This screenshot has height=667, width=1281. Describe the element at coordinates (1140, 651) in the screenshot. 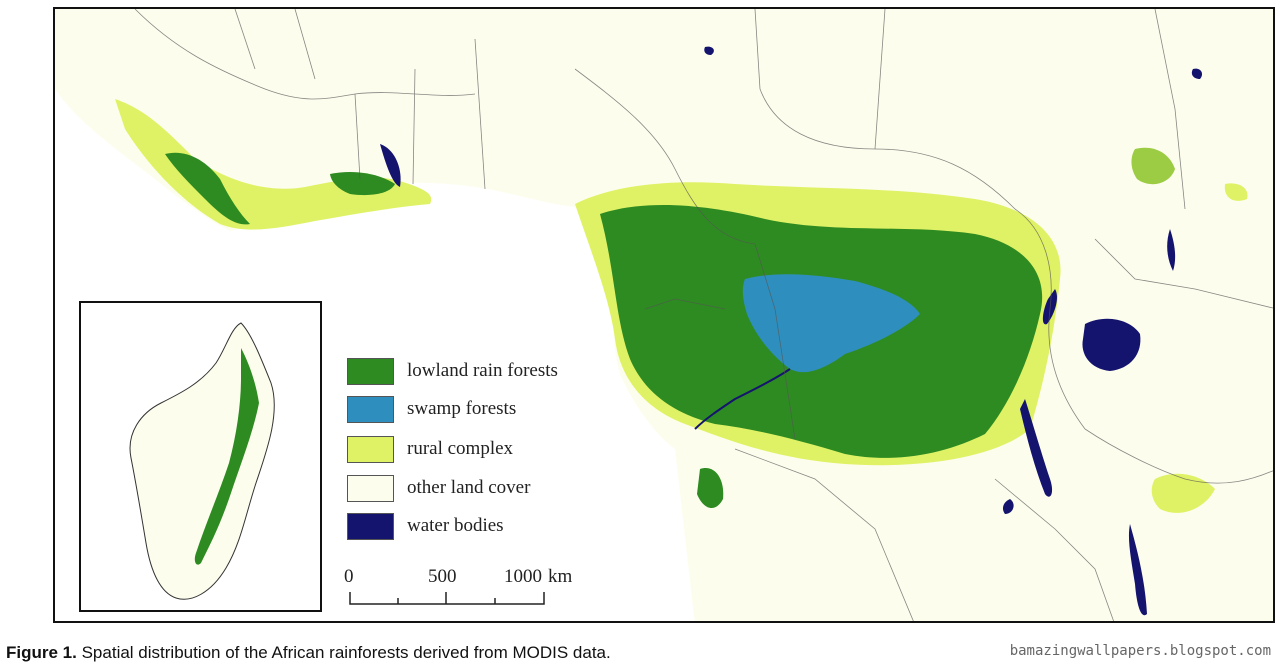

I see `watermark: bamazingwallpapers.blogspot.com` at that location.